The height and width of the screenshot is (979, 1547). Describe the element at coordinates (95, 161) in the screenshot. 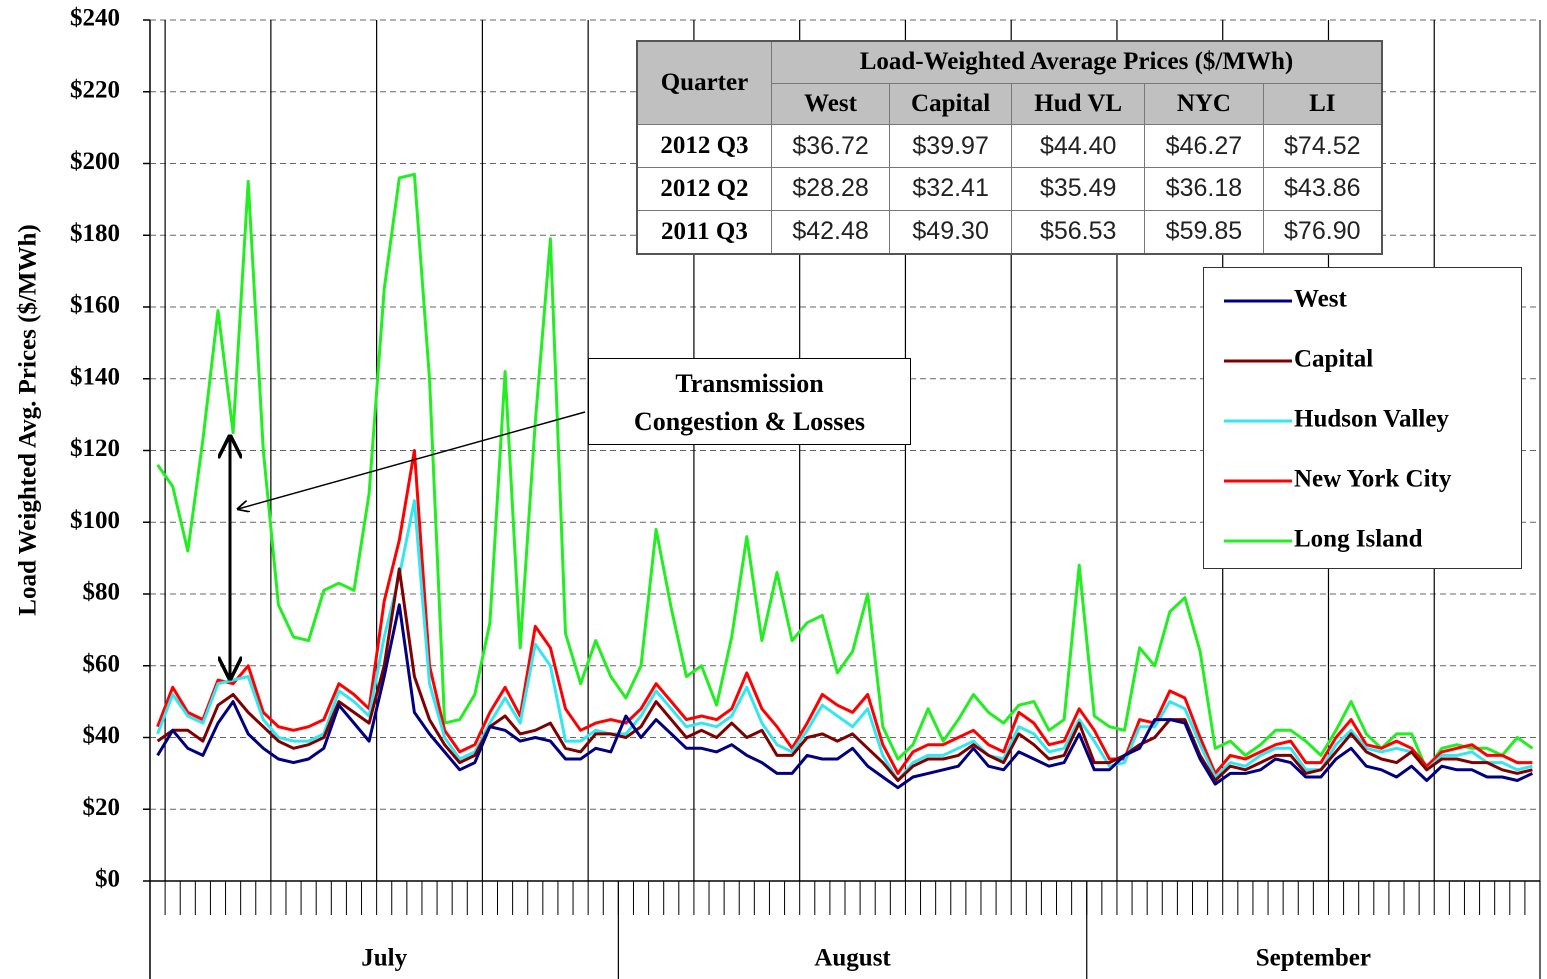

I see `y-tick-label: $200` at that location.